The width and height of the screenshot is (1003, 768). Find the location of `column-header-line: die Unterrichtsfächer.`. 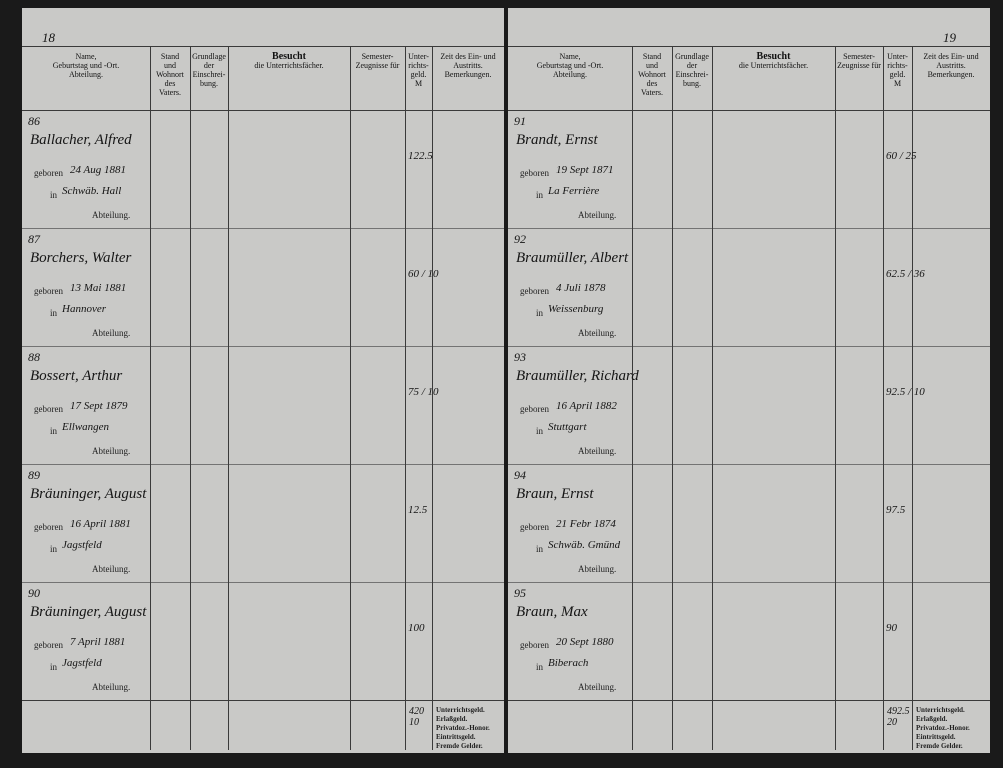

column-header-line: die Unterrichtsfächer. is located at coordinates (289, 65).